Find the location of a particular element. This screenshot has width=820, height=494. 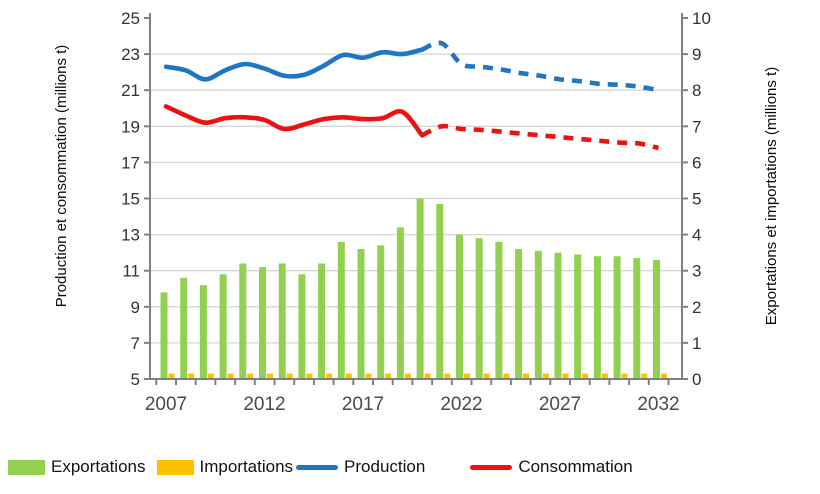

legend-item-importations: Importations is located at coordinates (225, 467).